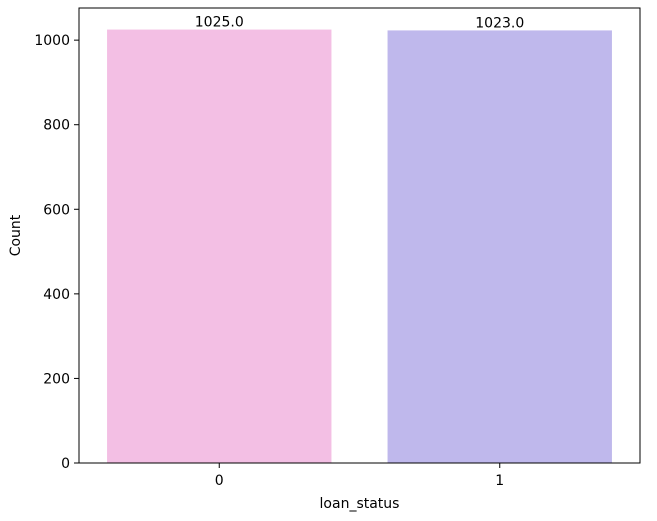 The width and height of the screenshot is (657, 521). I want to click on data-labels: 1025.0 1023.0, so click(360, 23).